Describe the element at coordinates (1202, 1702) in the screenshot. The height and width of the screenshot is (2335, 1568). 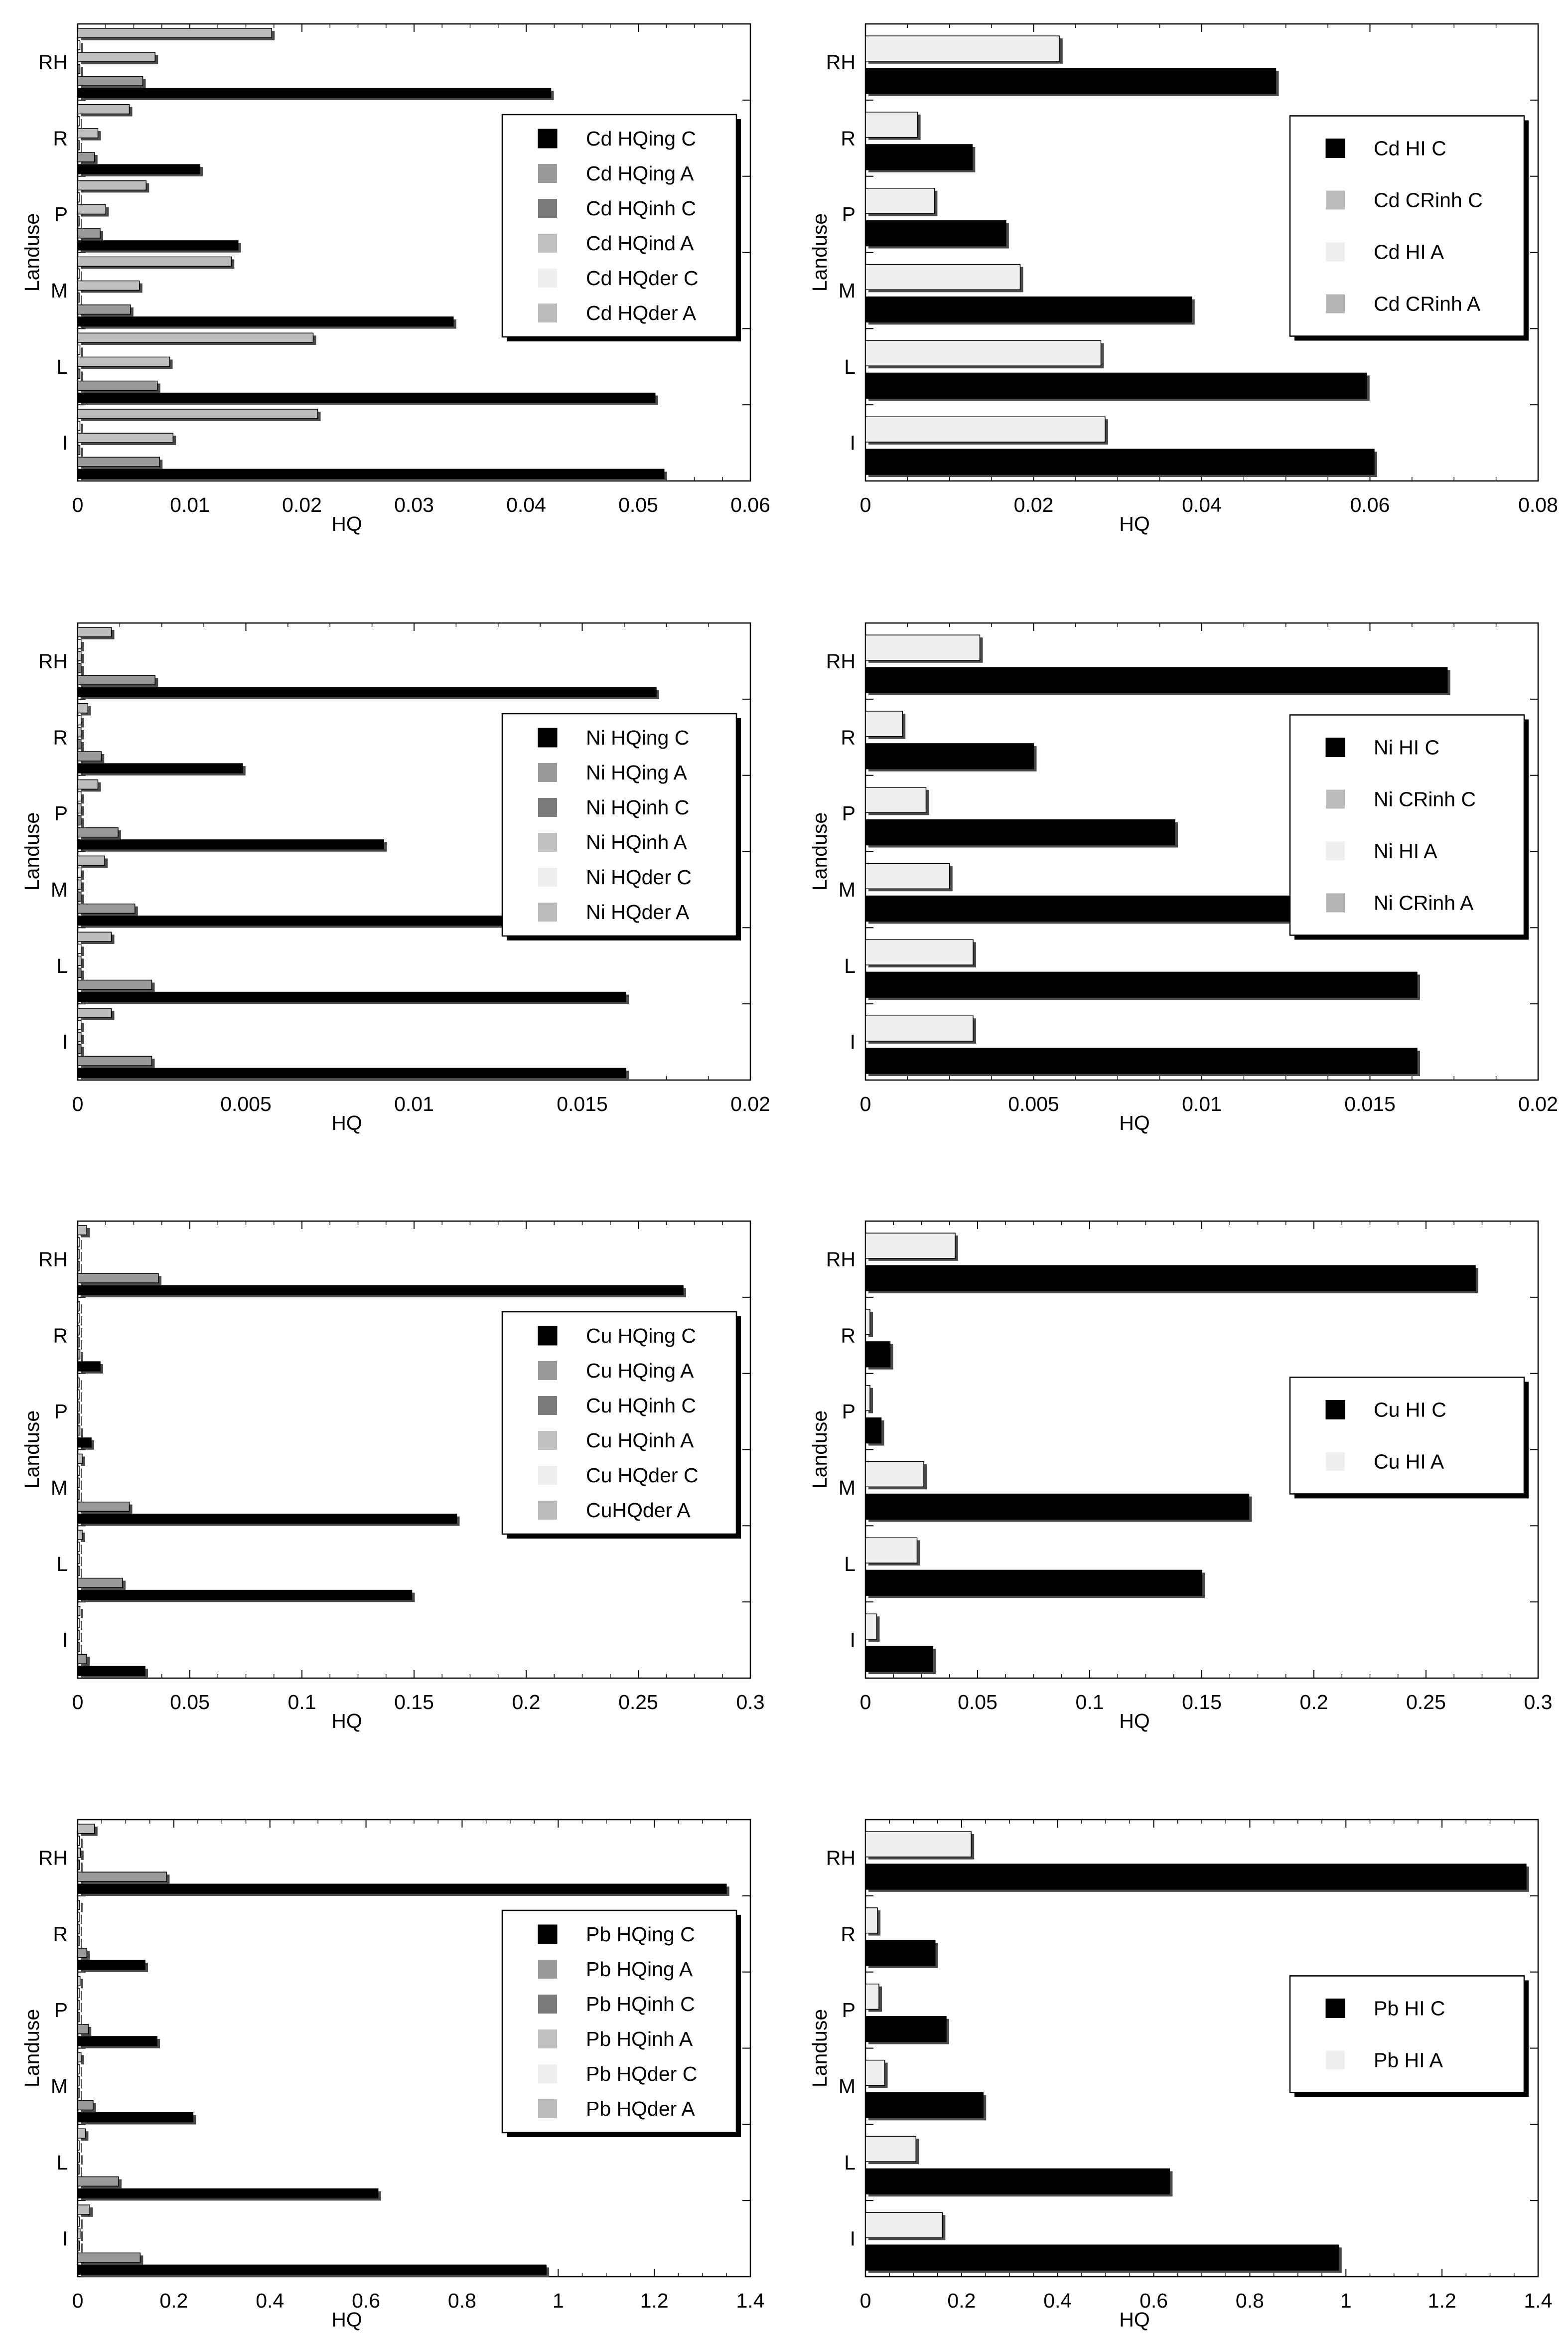
I see `x-tick-label: 0.15` at that location.